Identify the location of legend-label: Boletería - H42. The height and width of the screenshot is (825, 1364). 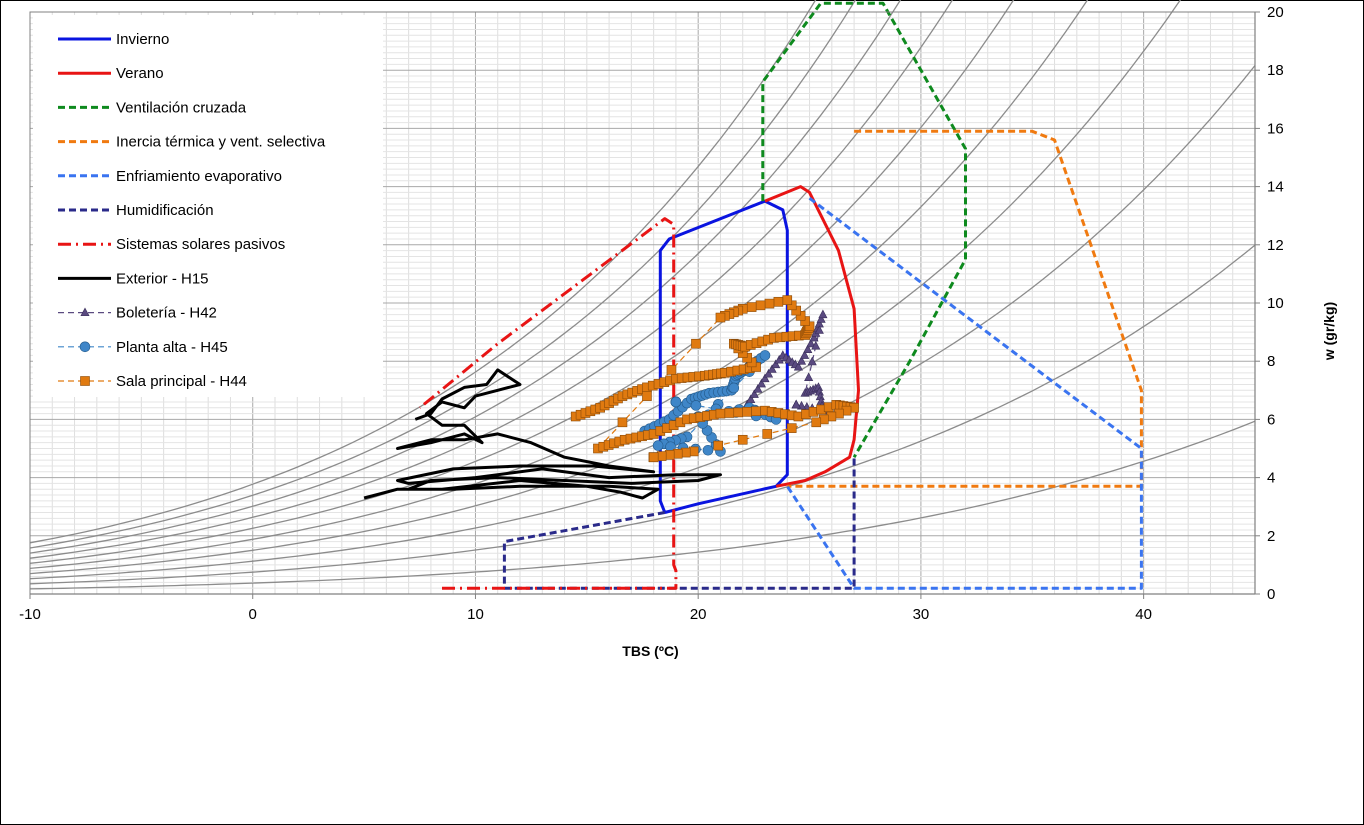
(166, 313).